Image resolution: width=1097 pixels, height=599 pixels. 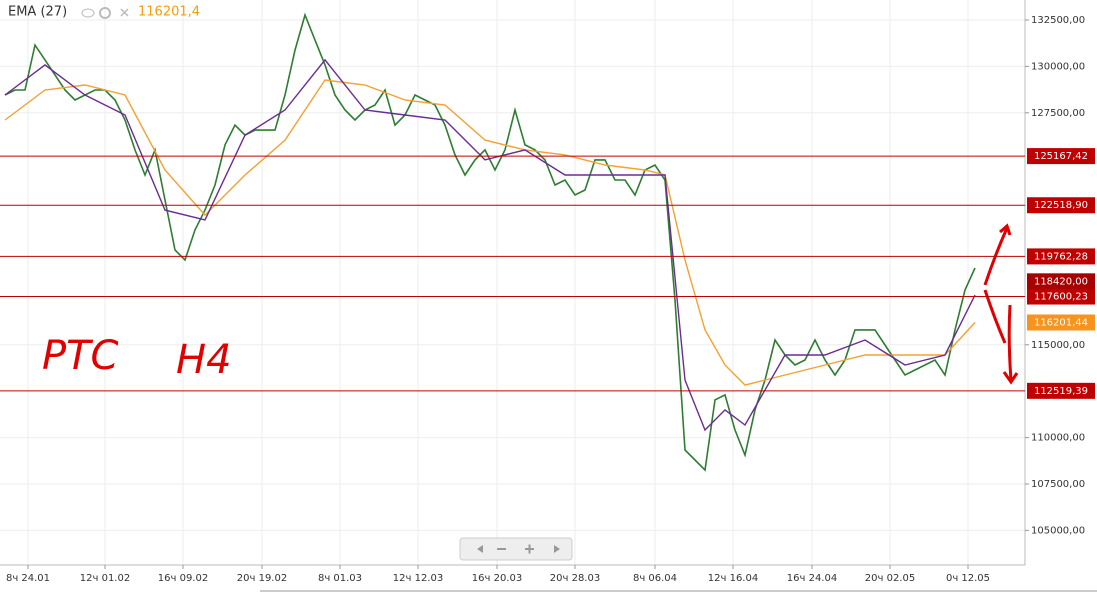 I want to click on arrow-up, so click(x=997, y=254).